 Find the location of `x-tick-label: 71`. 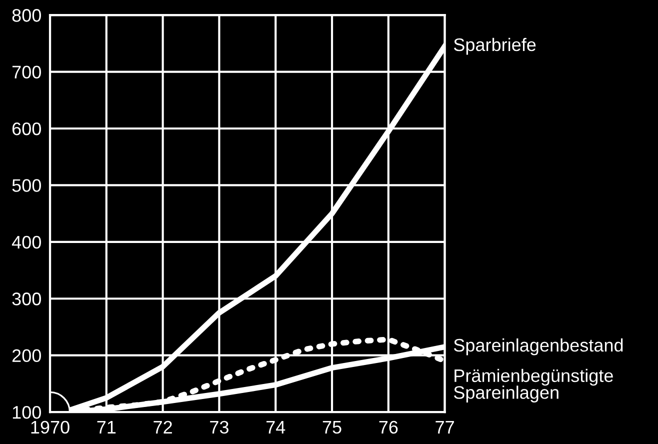

x-tick-label: 71 is located at coordinates (106, 427).